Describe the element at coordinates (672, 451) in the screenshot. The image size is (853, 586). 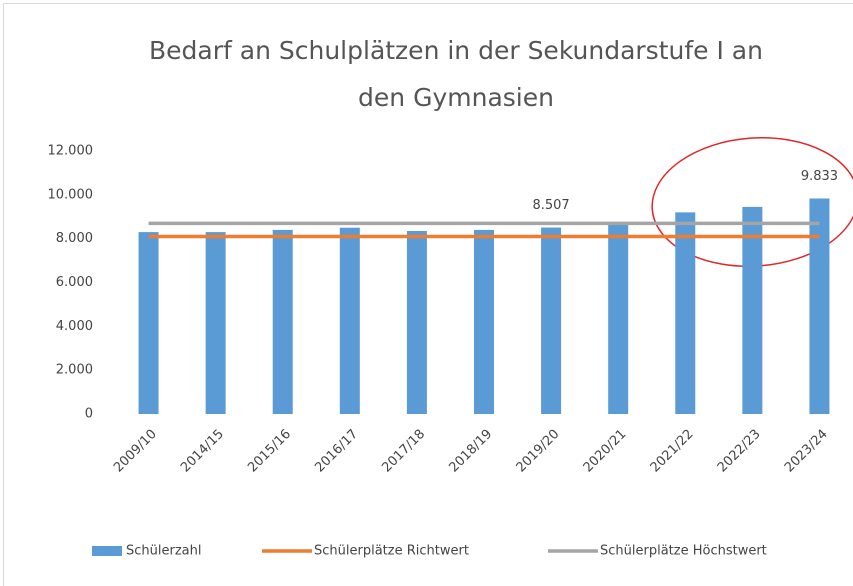
I see `x-tick-label: 2021/22` at that location.